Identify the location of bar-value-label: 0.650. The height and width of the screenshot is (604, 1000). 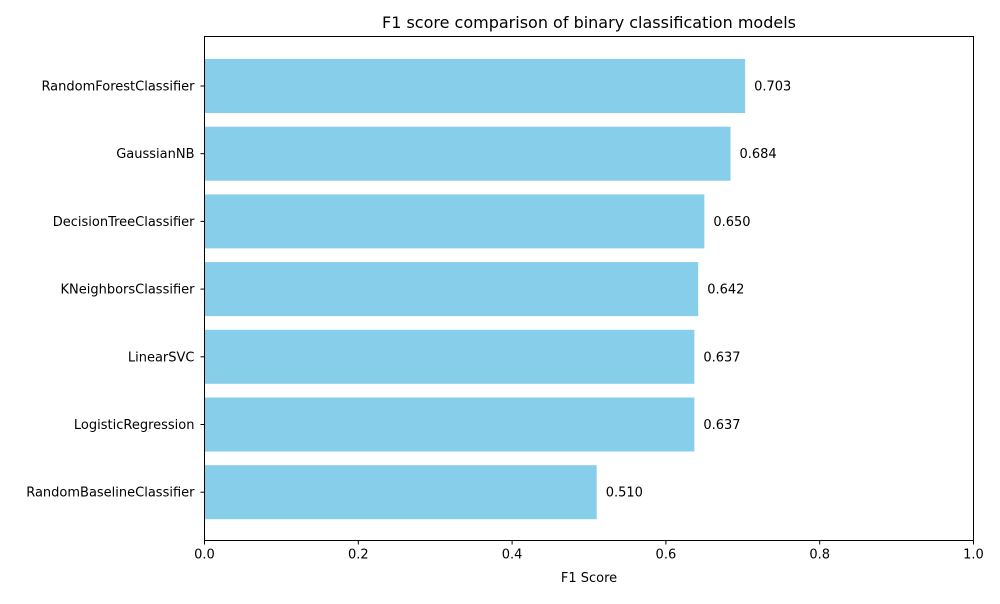
(731, 222).